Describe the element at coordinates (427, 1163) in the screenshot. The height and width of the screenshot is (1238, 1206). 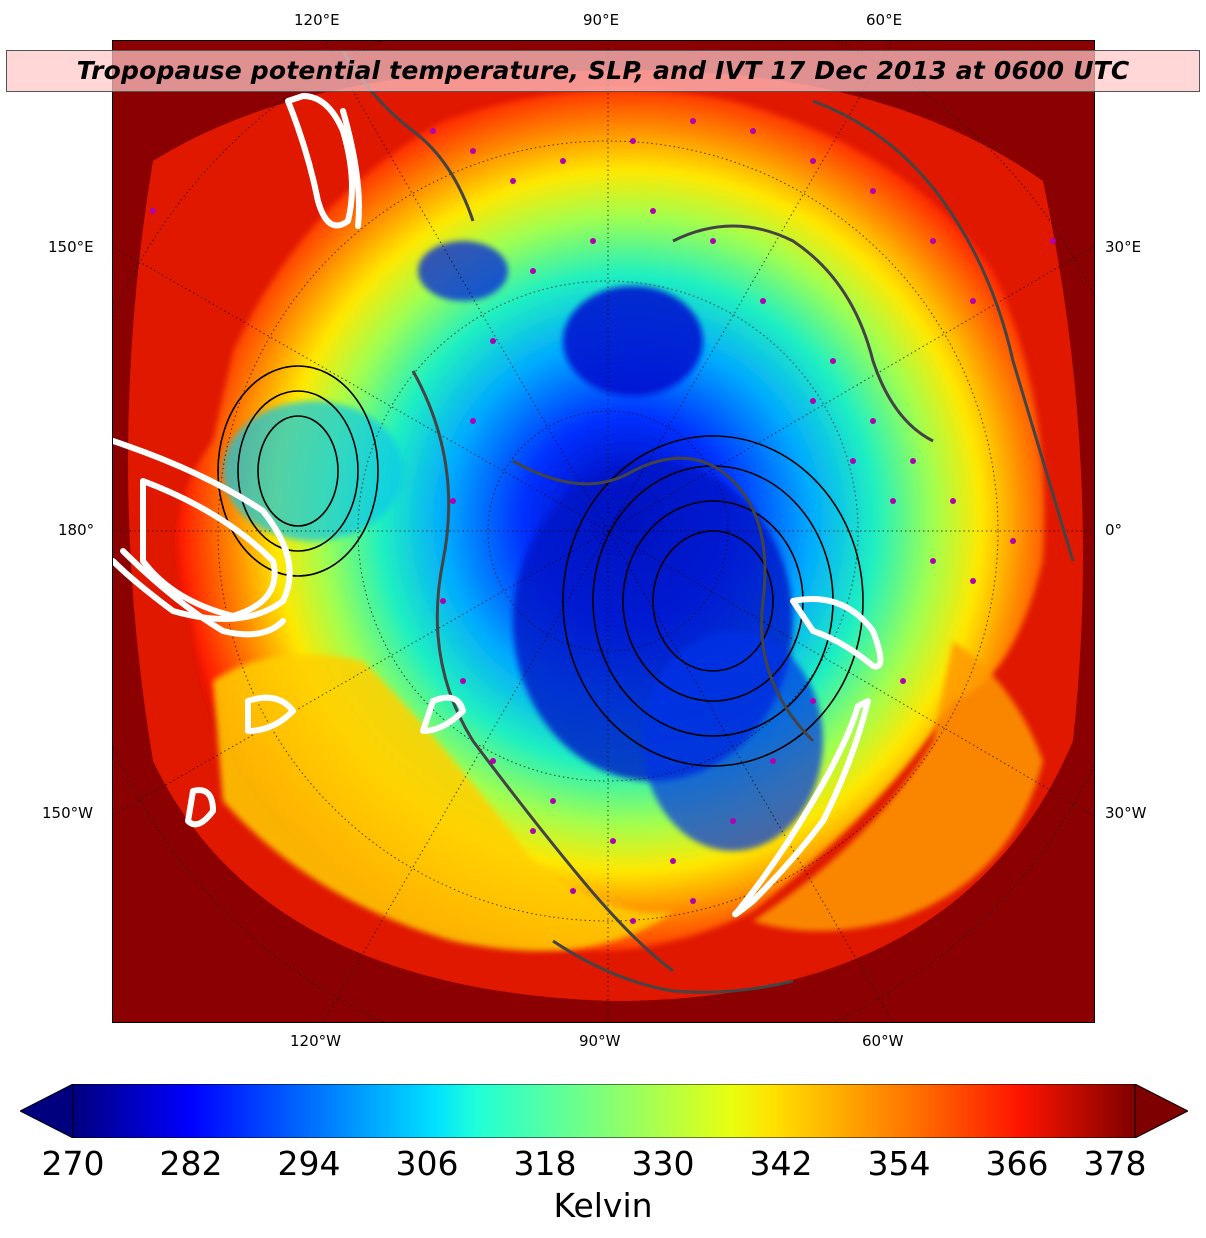
I see `colorbar-tick: 306` at that location.